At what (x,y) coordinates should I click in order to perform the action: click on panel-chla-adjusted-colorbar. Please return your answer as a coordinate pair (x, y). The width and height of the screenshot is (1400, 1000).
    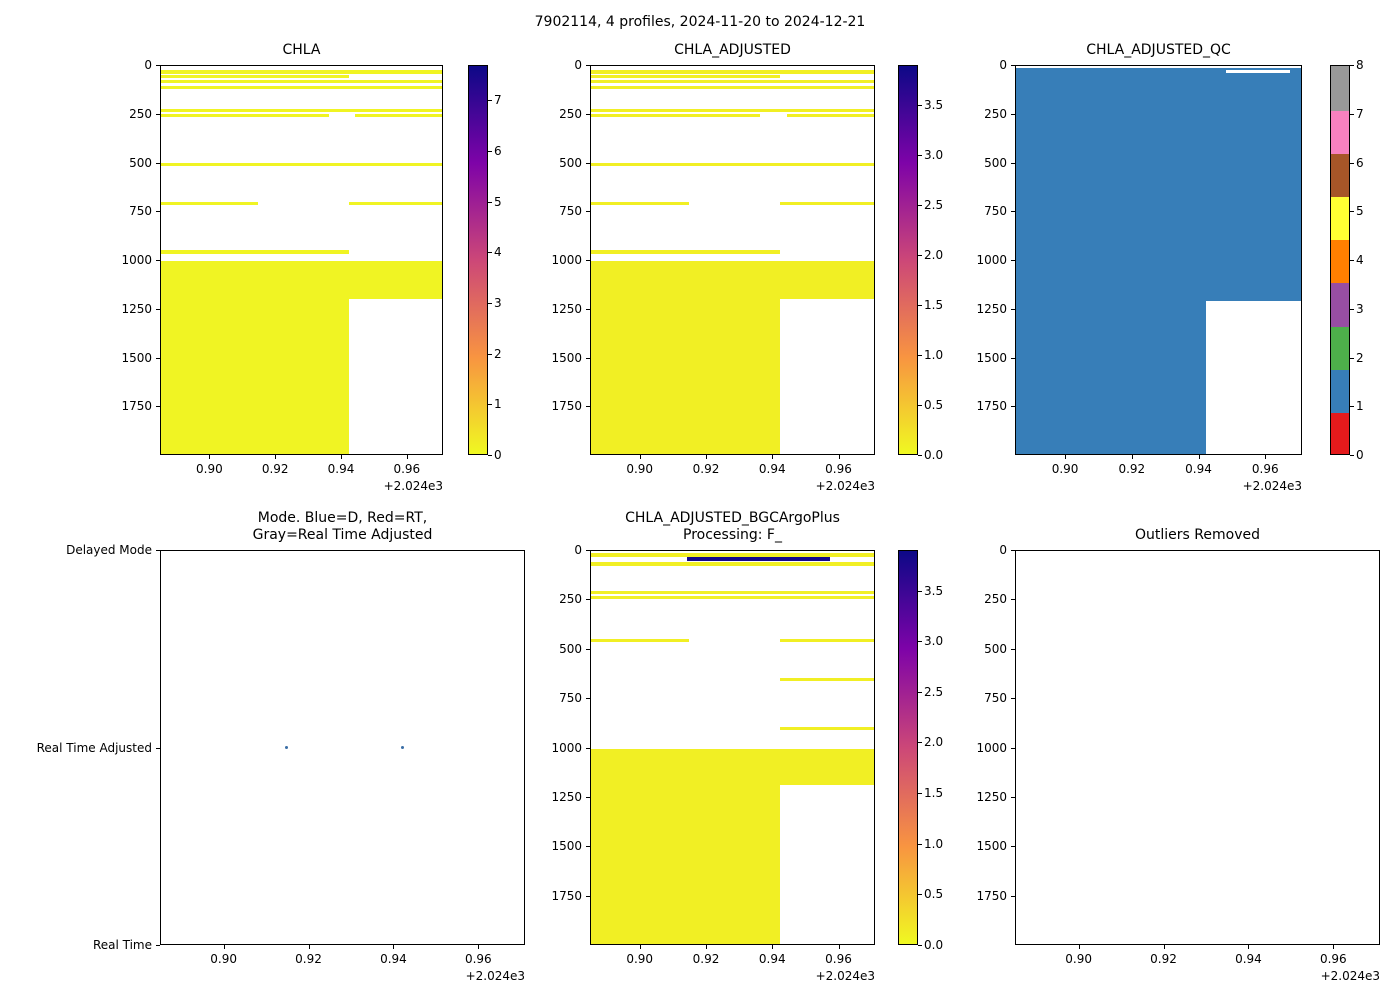
    Looking at the image, I should click on (908, 260).